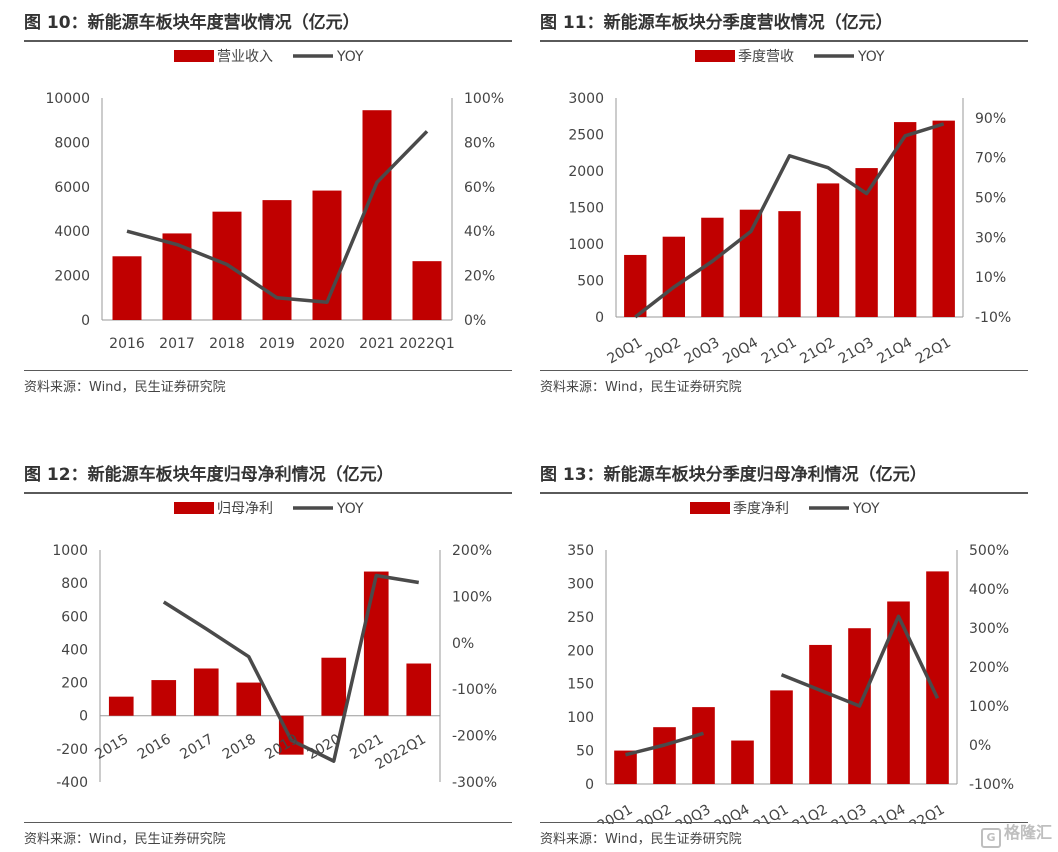 The width and height of the screenshot is (1058, 852). What do you see at coordinates (586, 136) in the screenshot?
I see `left-axis-tick-label: 2500` at bounding box center [586, 136].